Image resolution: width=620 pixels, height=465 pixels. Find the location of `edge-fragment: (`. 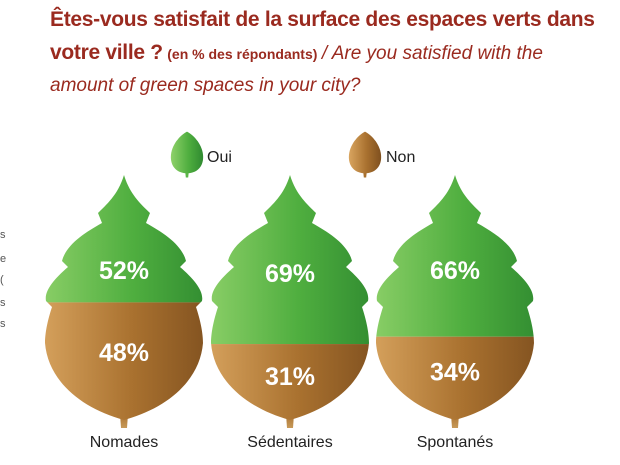

edge-fragment: ( is located at coordinates (2, 280).